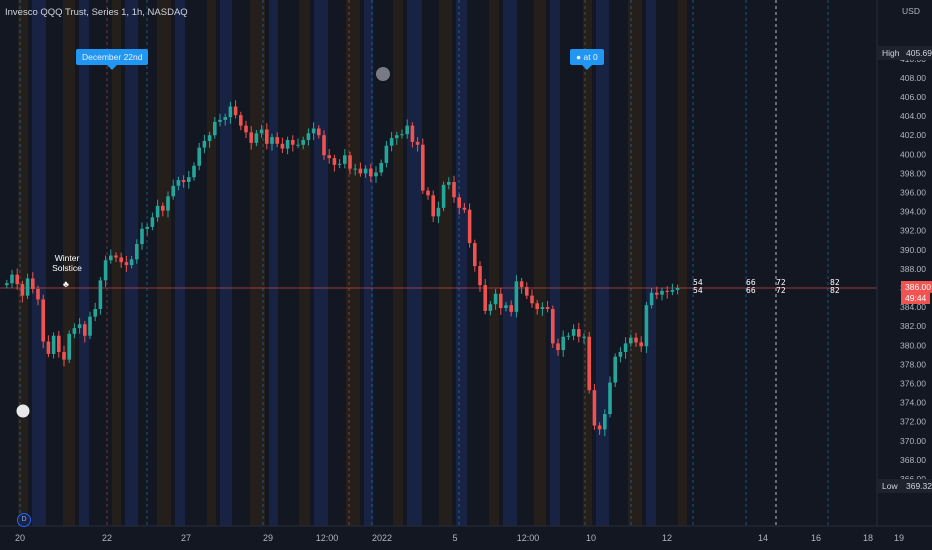 This screenshot has height=550, width=932. What do you see at coordinates (913, 116) in the screenshot?
I see `y-tick-label: 404.00` at bounding box center [913, 116].